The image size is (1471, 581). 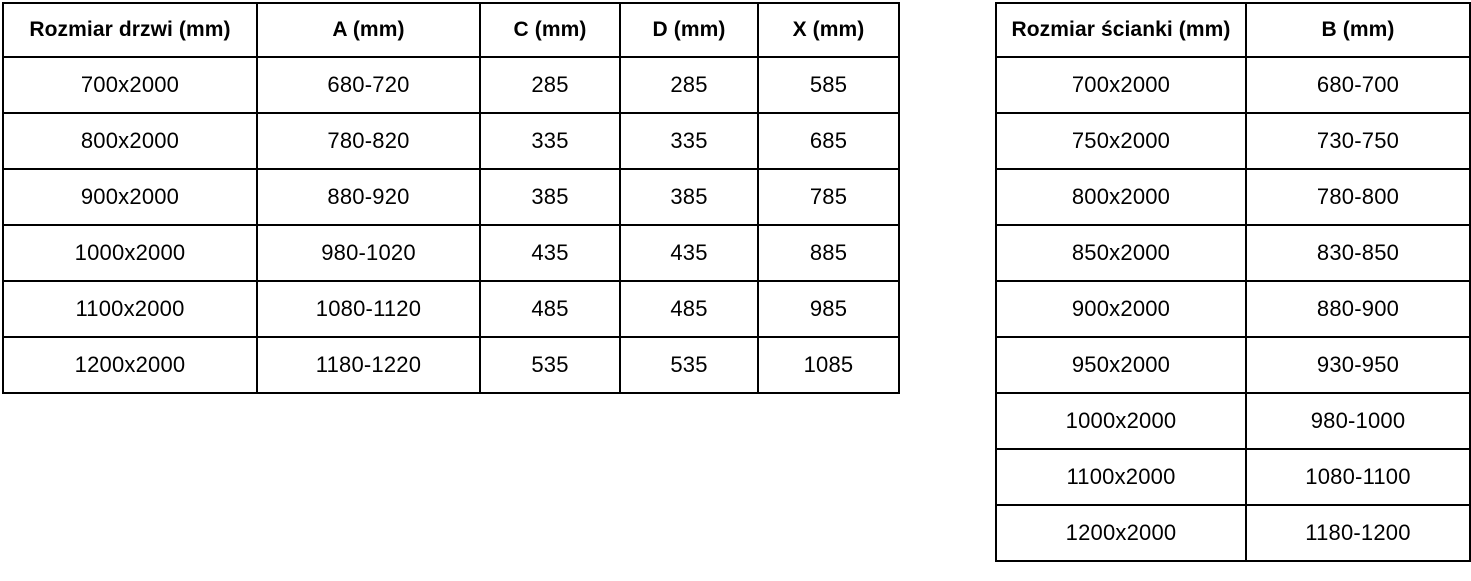 I want to click on table-row: 800x2000 780-820 335 335 685, so click(x=451, y=141).